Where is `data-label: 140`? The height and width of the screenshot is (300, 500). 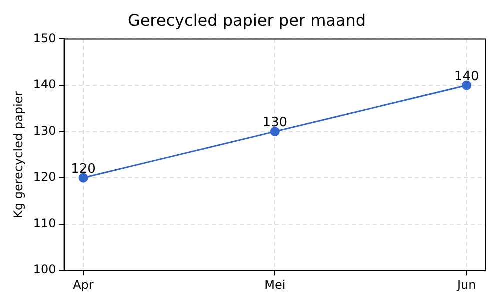 data-label: 140 is located at coordinates (467, 76).